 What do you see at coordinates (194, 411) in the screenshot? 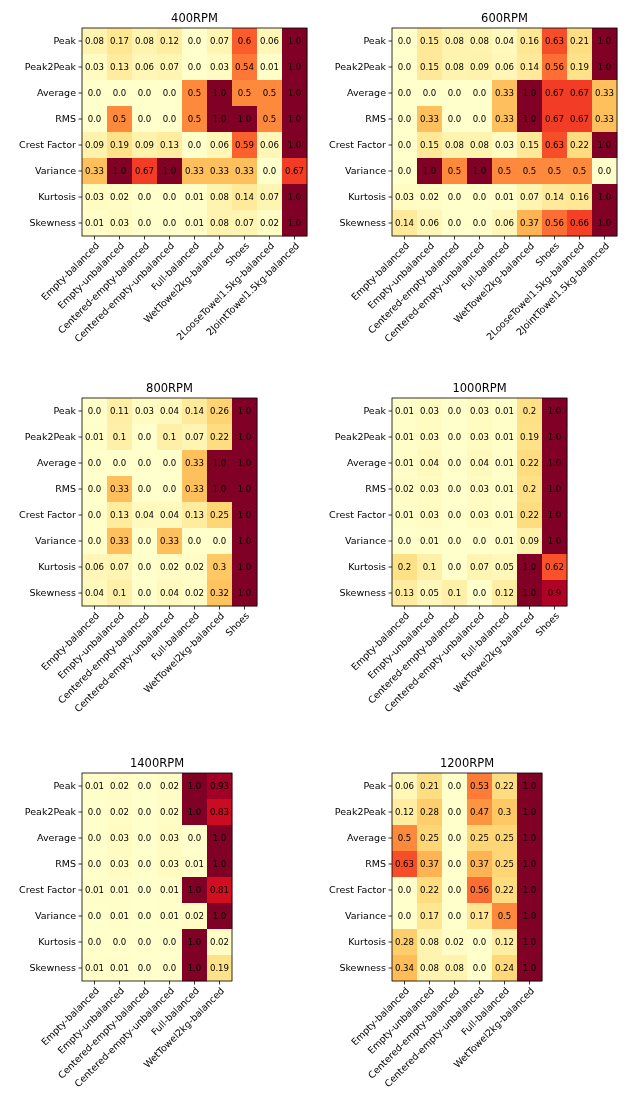
I see `data-label: 0.14` at bounding box center [194, 411].